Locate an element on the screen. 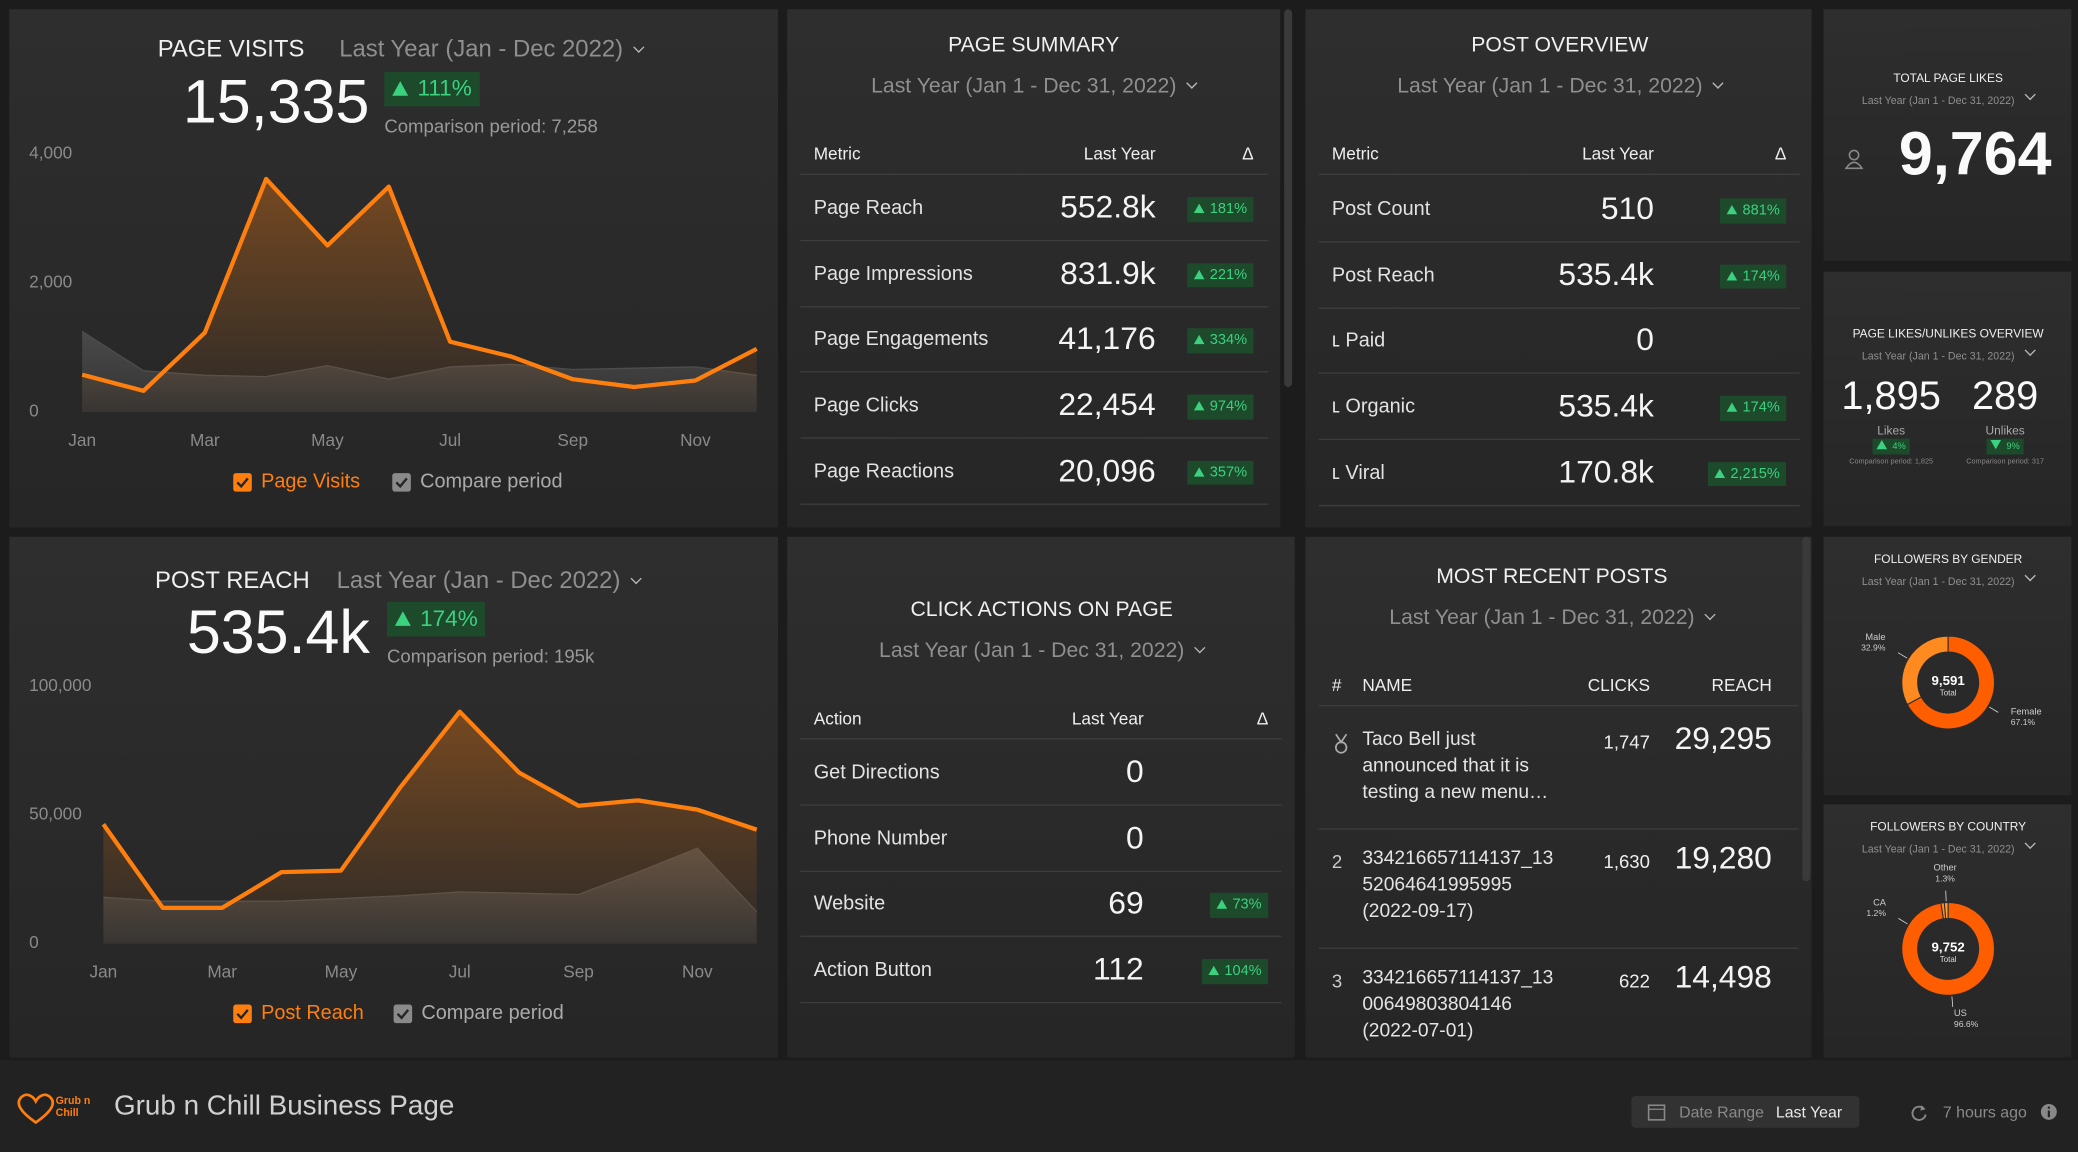  y-tick-label: 0 is located at coordinates (34, 411).